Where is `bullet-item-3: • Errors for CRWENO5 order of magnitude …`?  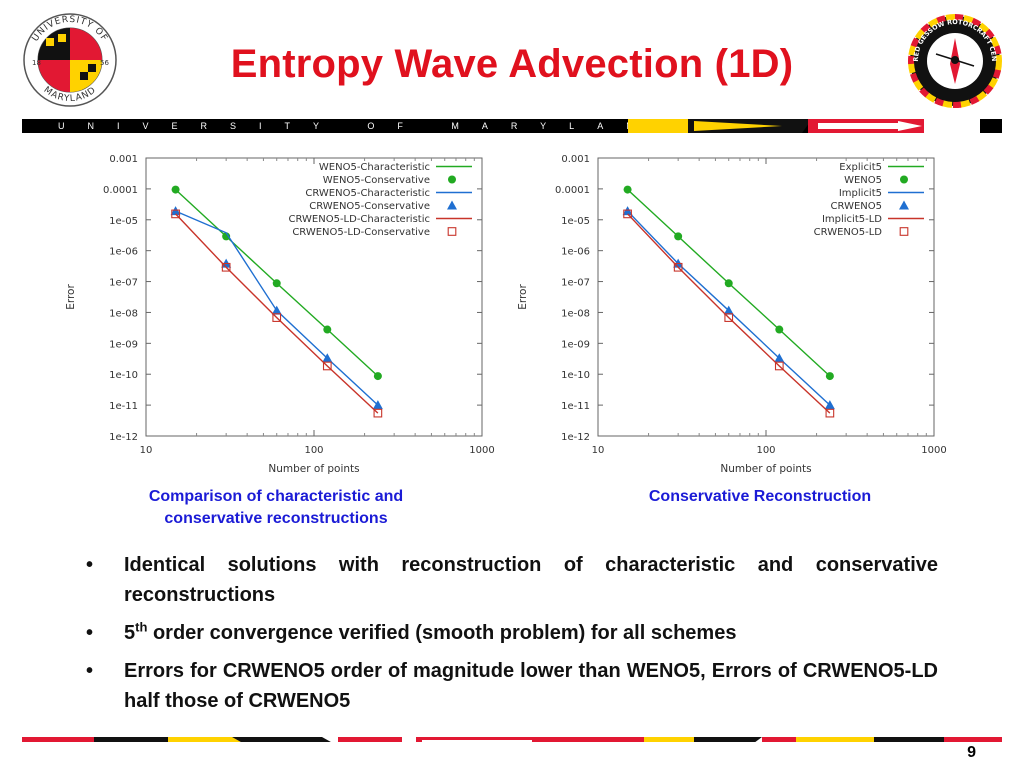 bullet-item-3: • Errors for CRWENO5 order of magnitude … is located at coordinates (512, 686).